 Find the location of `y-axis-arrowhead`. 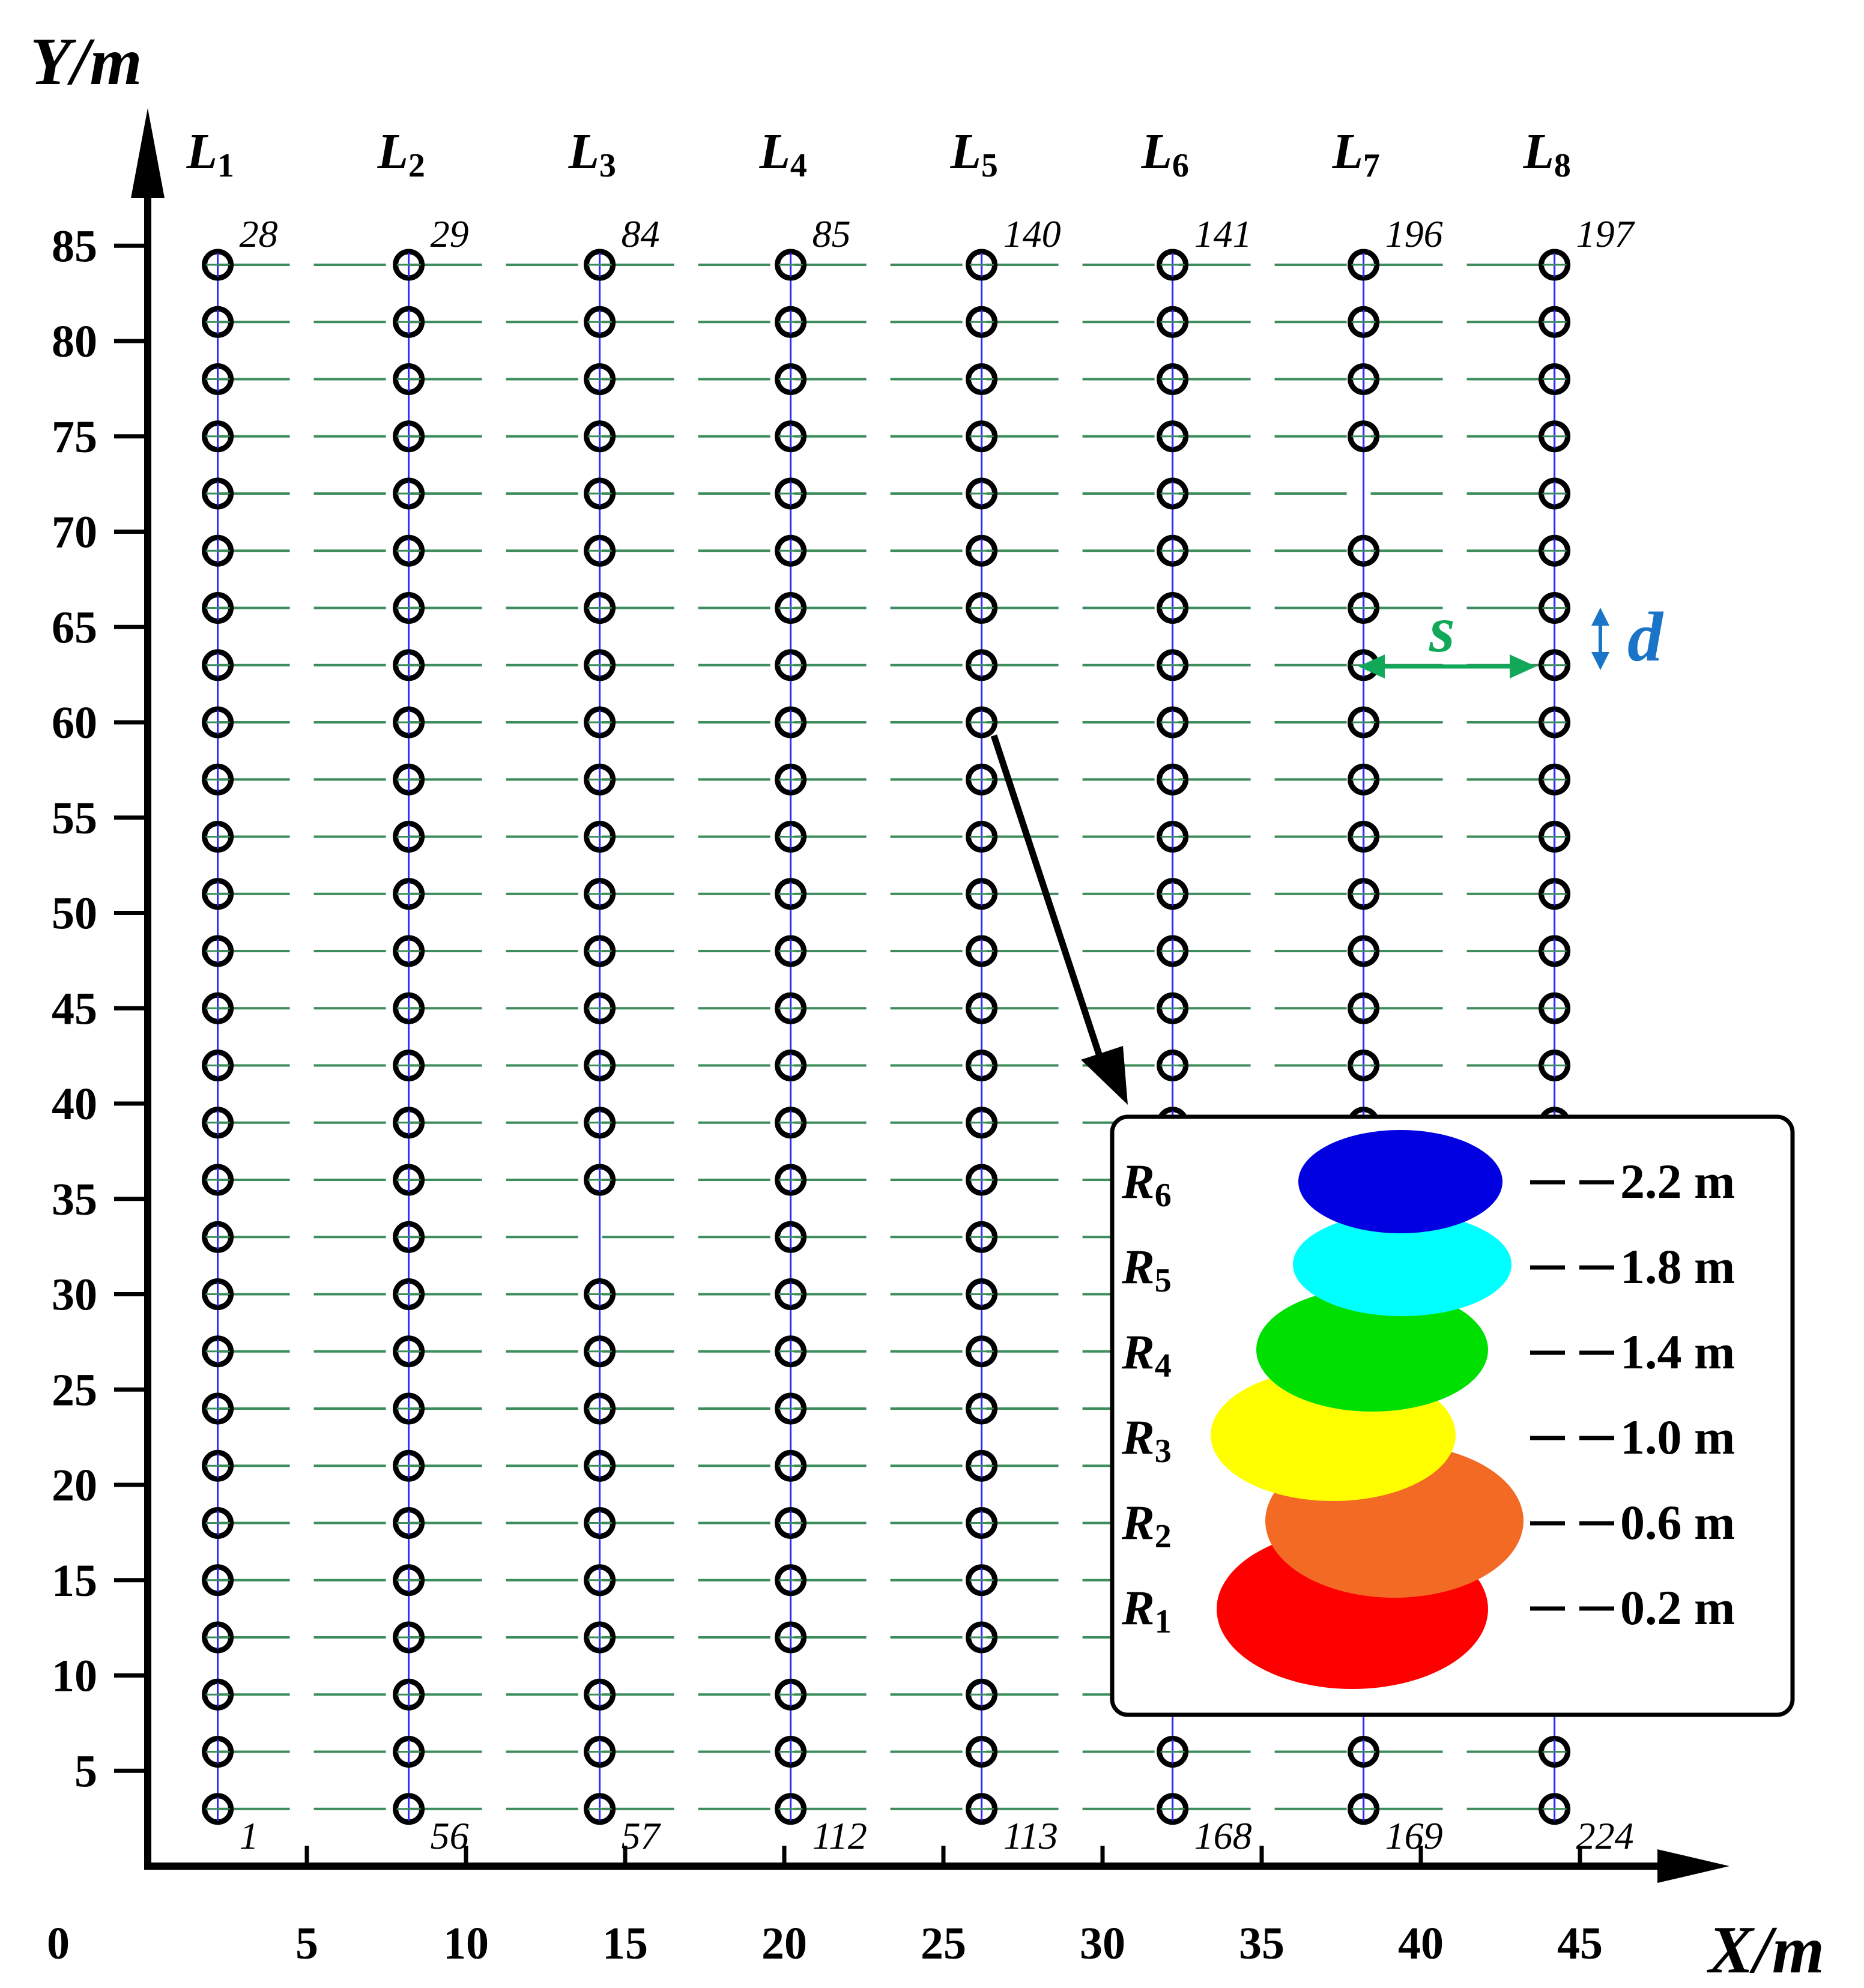

y-axis-arrowhead is located at coordinates (148, 153).